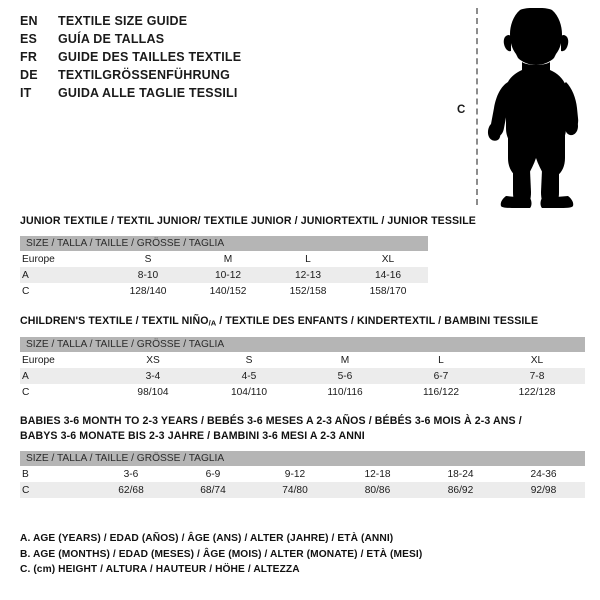 This screenshot has width=600, height=600. I want to click on language-code-es: ES, so click(29, 39).